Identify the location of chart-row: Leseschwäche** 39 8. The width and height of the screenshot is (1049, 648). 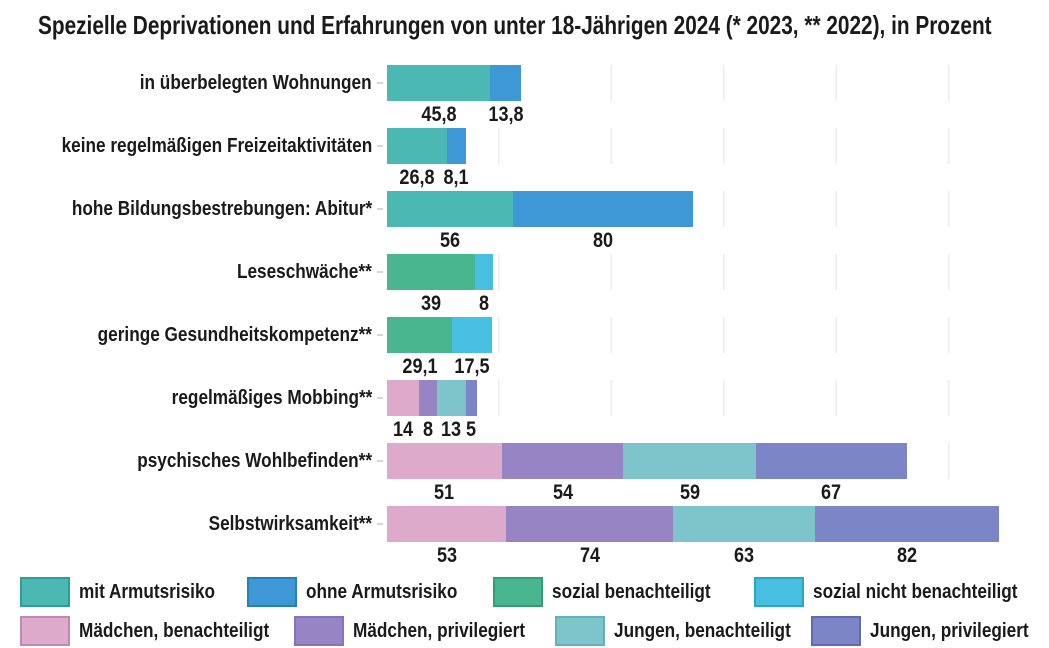
(524, 286).